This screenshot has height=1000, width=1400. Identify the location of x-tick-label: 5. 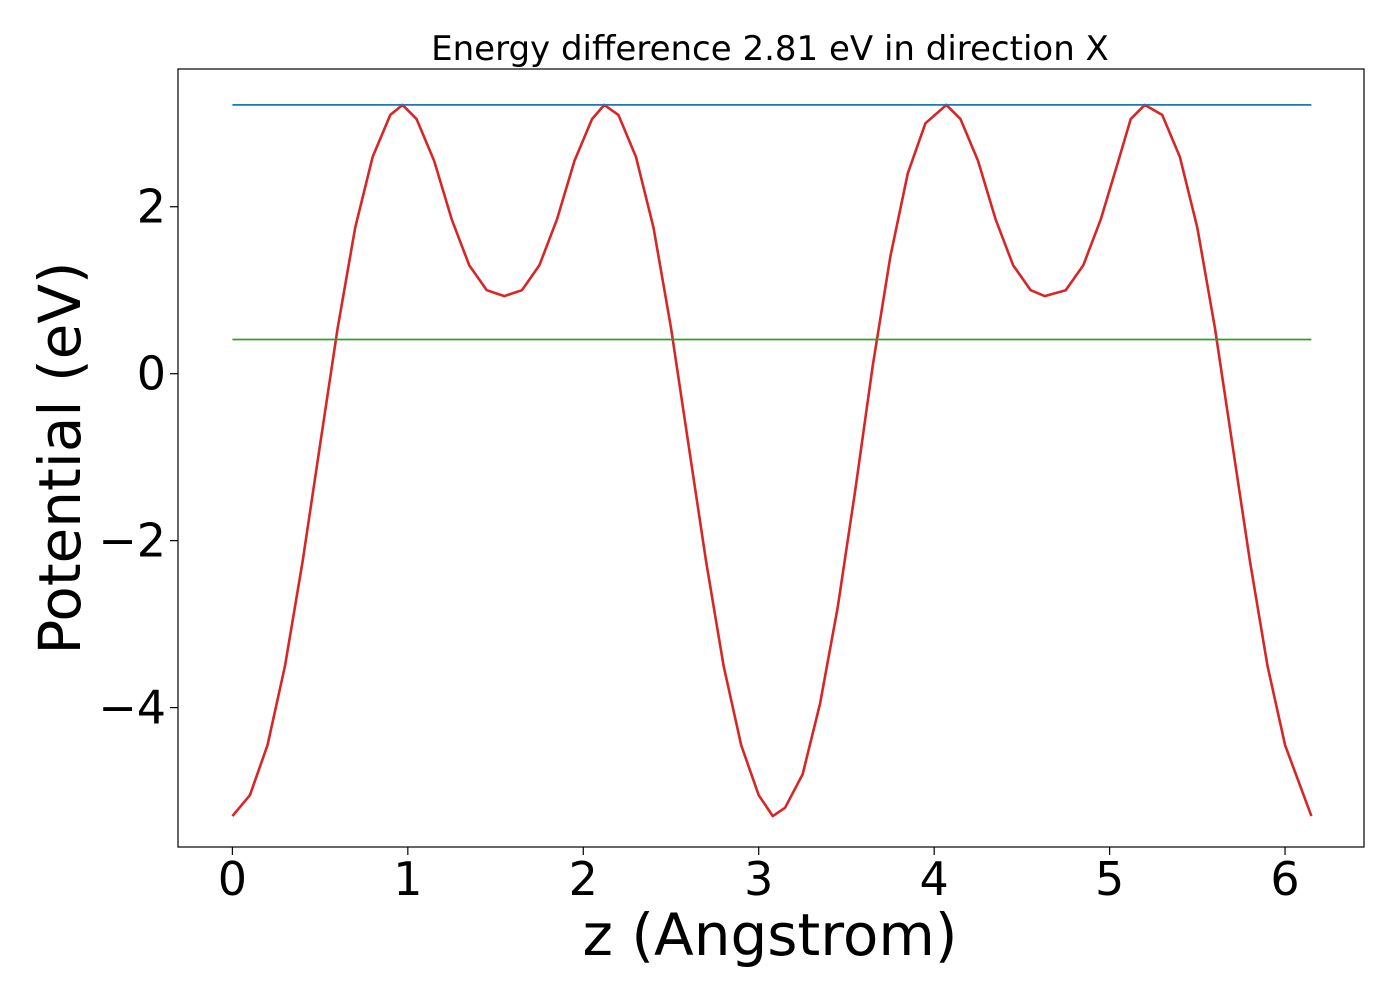
(1109, 879).